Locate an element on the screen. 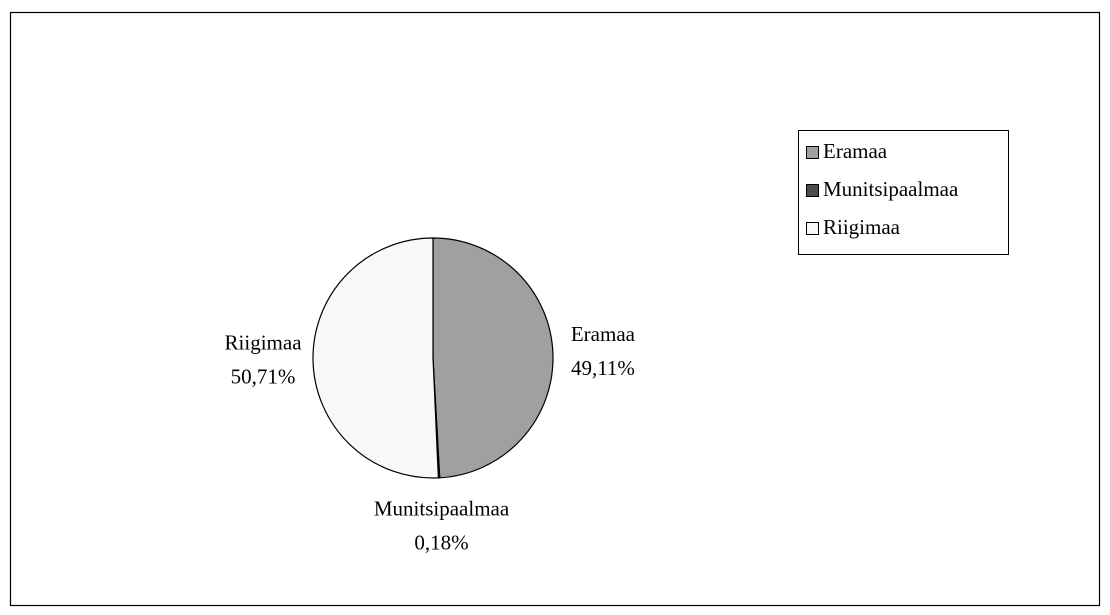  legend-box is located at coordinates (903, 192).